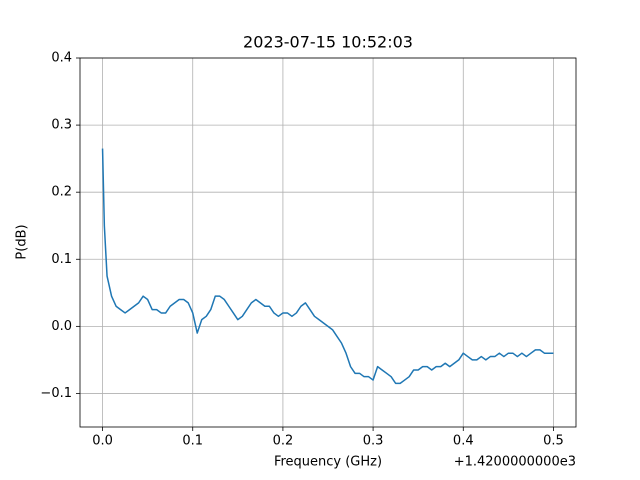  What do you see at coordinates (328, 42) in the screenshot?
I see `chart-title: 2023-07-15 10:52:03` at bounding box center [328, 42].